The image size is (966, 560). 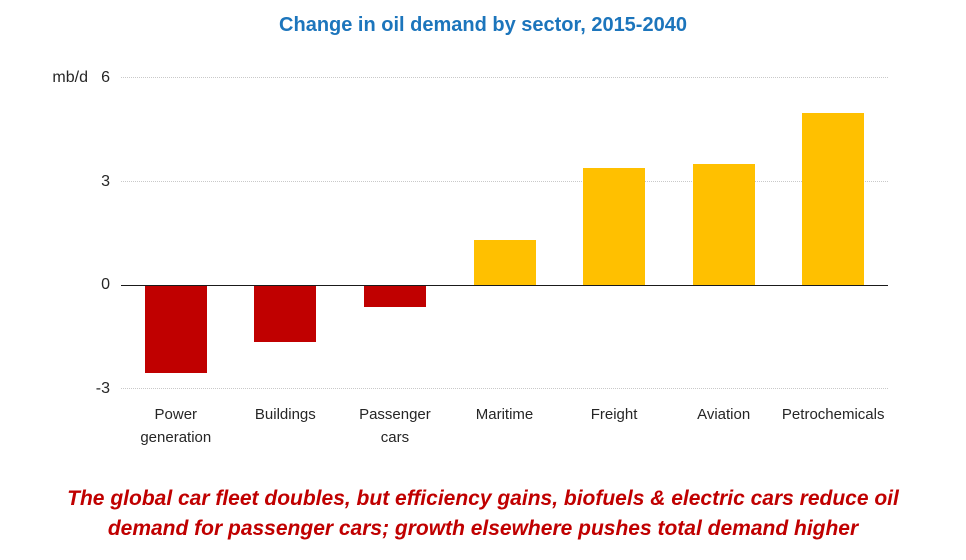 I want to click on category-label-passenger-cars: Passenger cars, so click(x=395, y=426).